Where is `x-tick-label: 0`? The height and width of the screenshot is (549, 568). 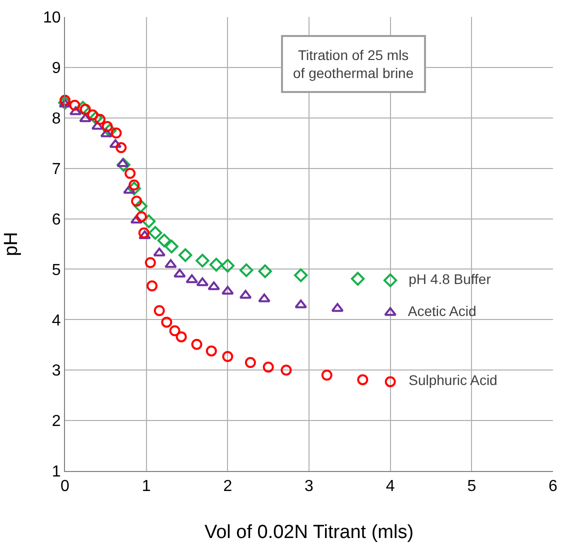
x-tick-label: 0 is located at coordinates (65, 487).